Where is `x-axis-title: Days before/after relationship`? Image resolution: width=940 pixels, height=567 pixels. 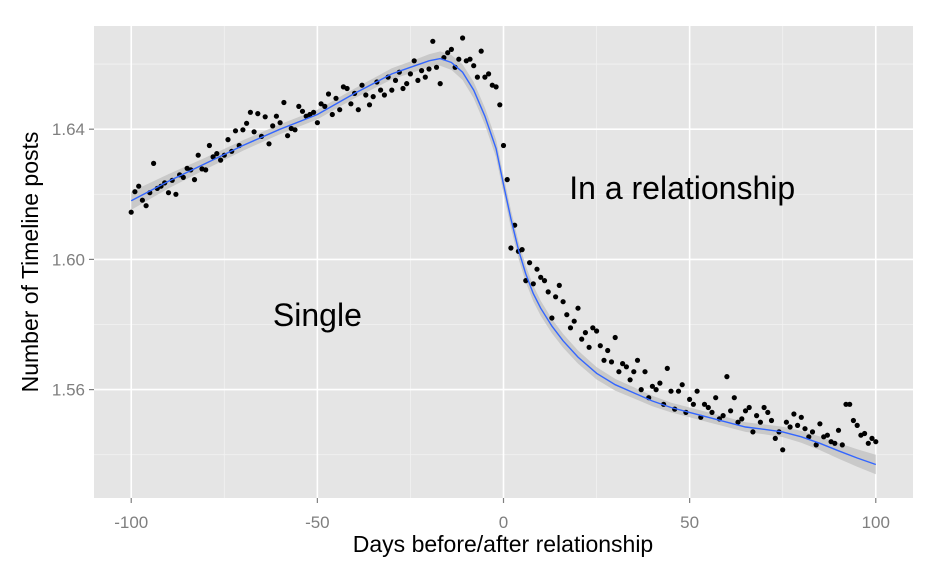 x-axis-title: Days before/after relationship is located at coordinates (503, 544).